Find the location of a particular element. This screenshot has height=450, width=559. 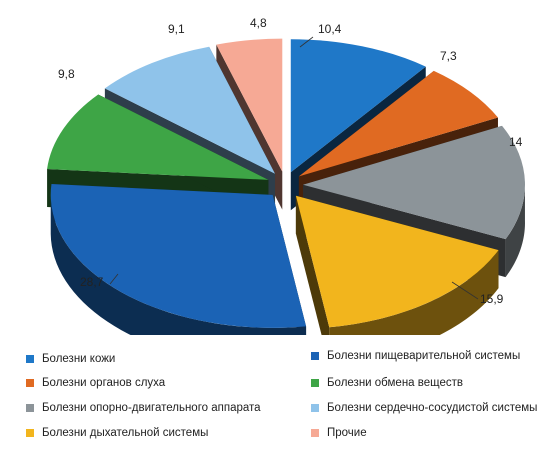

pie-slice-hearing is located at coordinates (398, 123).